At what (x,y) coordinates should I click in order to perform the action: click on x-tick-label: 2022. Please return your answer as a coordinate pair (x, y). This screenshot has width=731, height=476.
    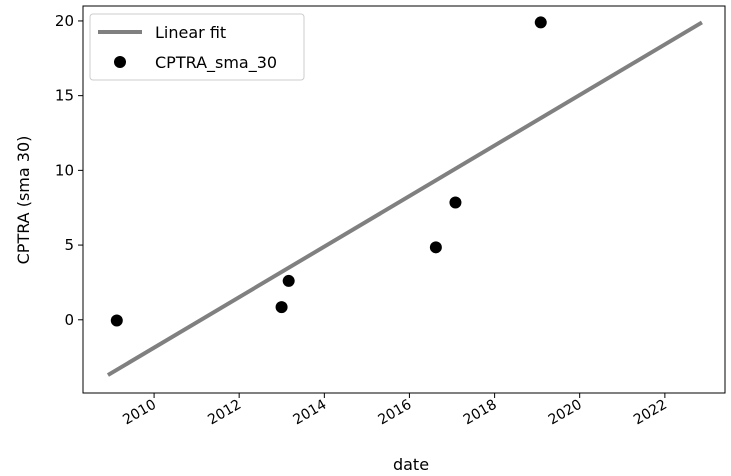
    Looking at the image, I should click on (650, 413).